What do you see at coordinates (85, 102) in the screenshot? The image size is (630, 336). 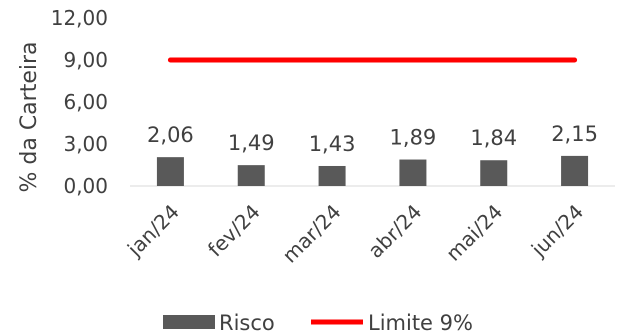 I see `y-tick-label: 6,00` at bounding box center [85, 102].